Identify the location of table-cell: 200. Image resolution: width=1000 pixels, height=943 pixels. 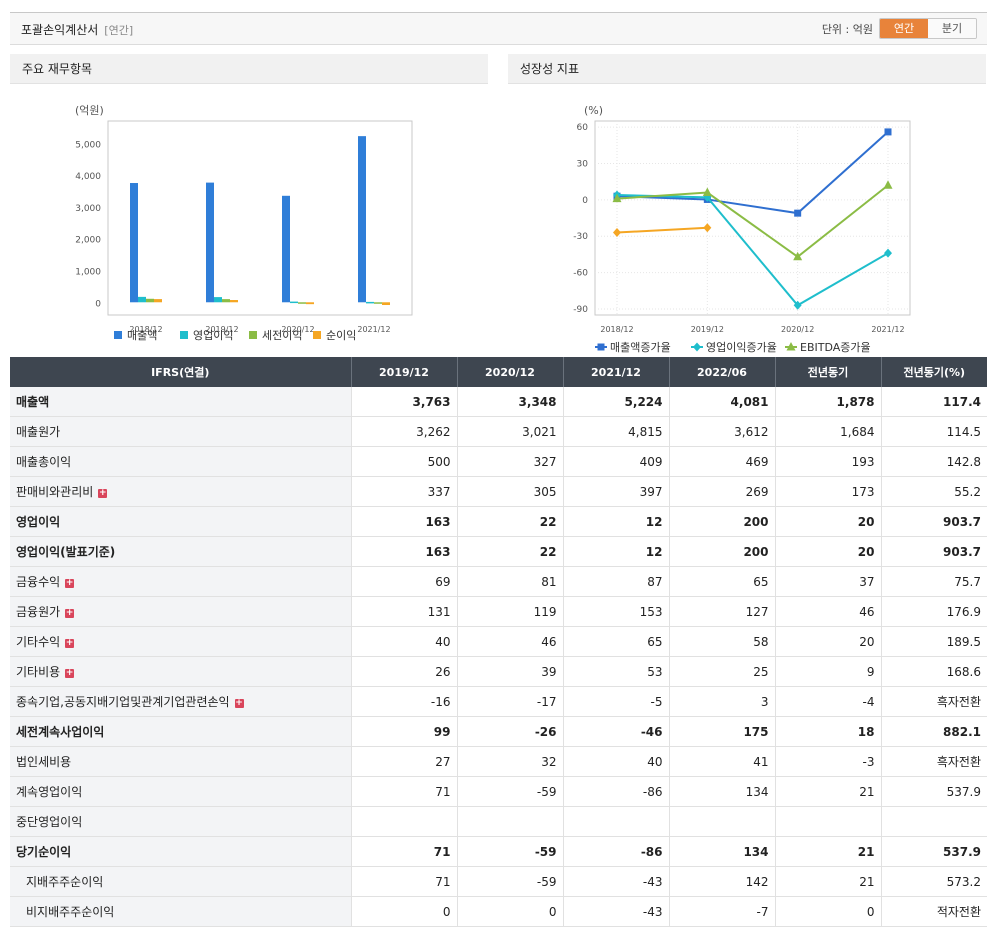
(721, 521).